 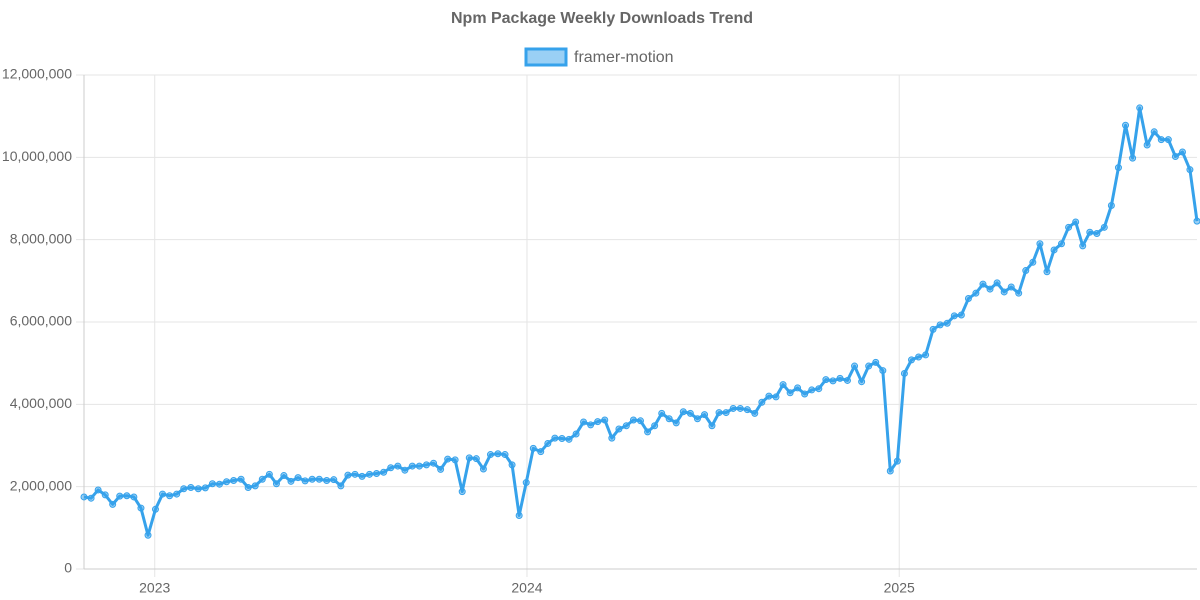 I want to click on y-tick-label: 12,000,000, so click(x=37, y=74).